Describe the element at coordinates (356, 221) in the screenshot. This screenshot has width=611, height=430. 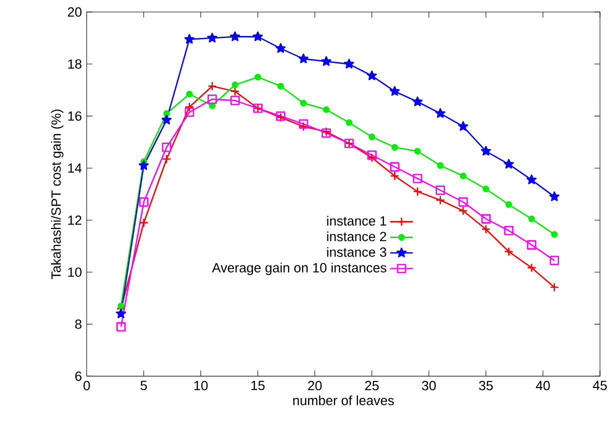
I see `legend-label: instance 1` at that location.